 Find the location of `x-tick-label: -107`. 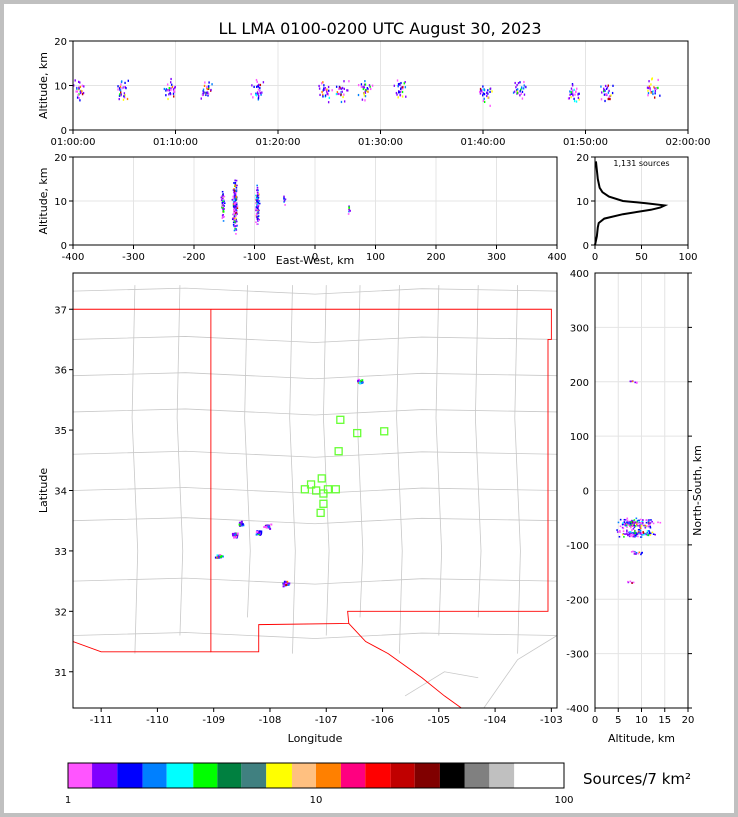

x-tick-label: -107 is located at coordinates (326, 720).